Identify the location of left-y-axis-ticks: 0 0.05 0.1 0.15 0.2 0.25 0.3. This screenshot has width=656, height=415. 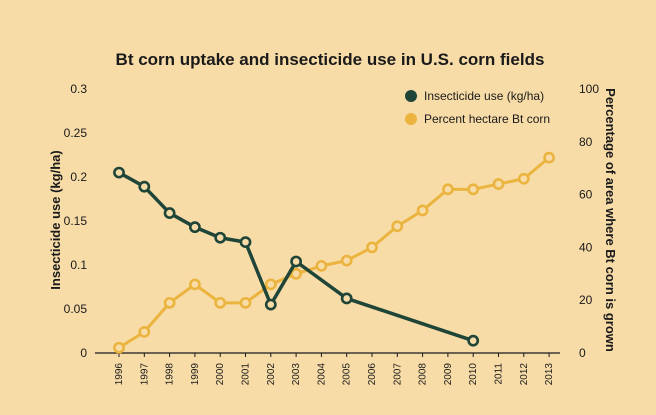
(76, 221).